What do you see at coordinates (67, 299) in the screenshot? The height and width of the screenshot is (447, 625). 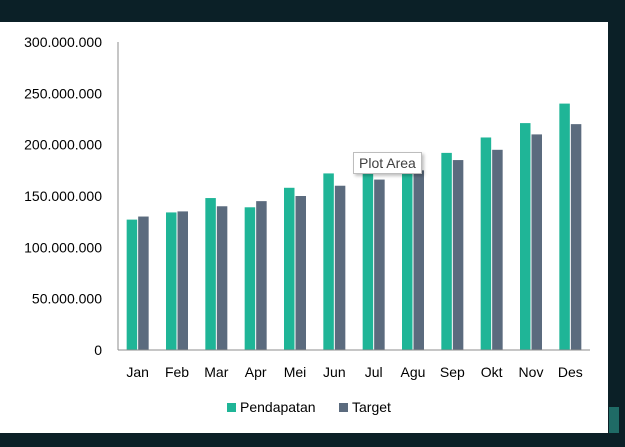 I see `y-tick-label: 50.000.000` at bounding box center [67, 299].